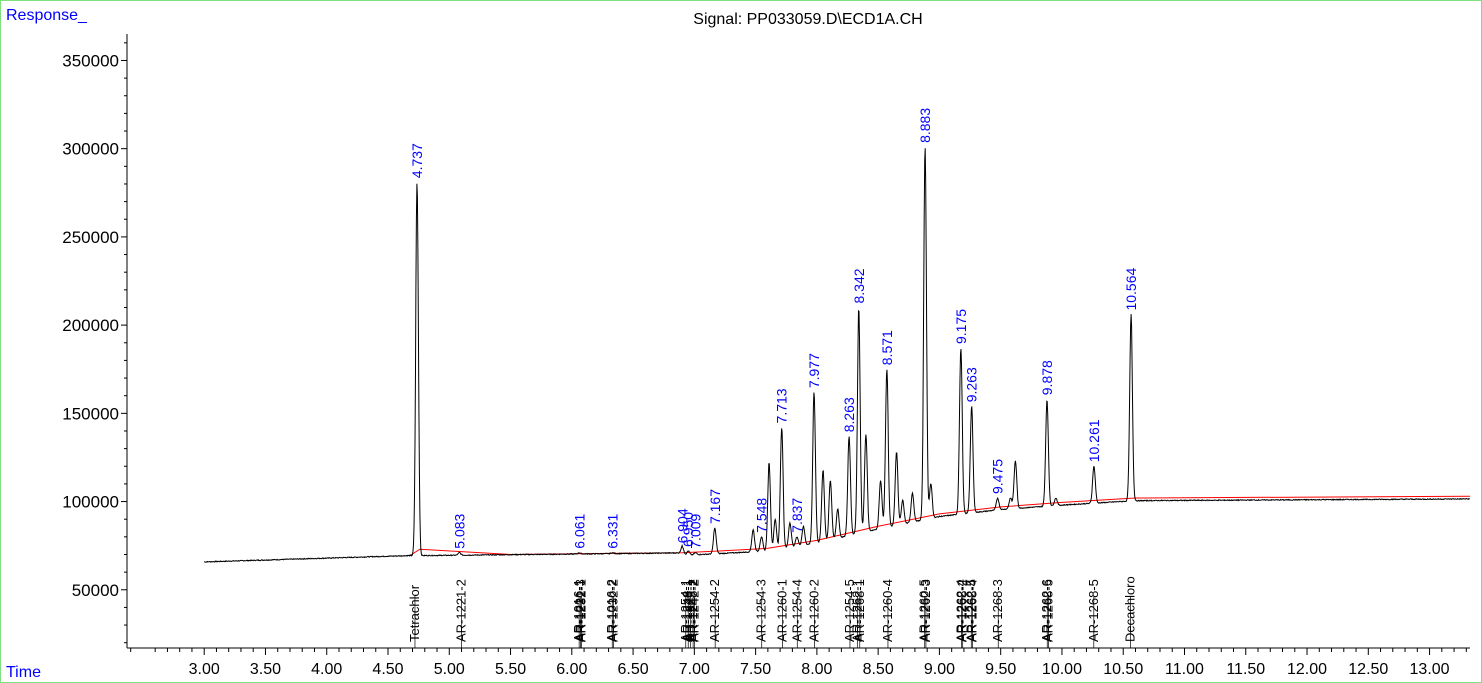  I want to click on baseline-group, so click(940, 525).